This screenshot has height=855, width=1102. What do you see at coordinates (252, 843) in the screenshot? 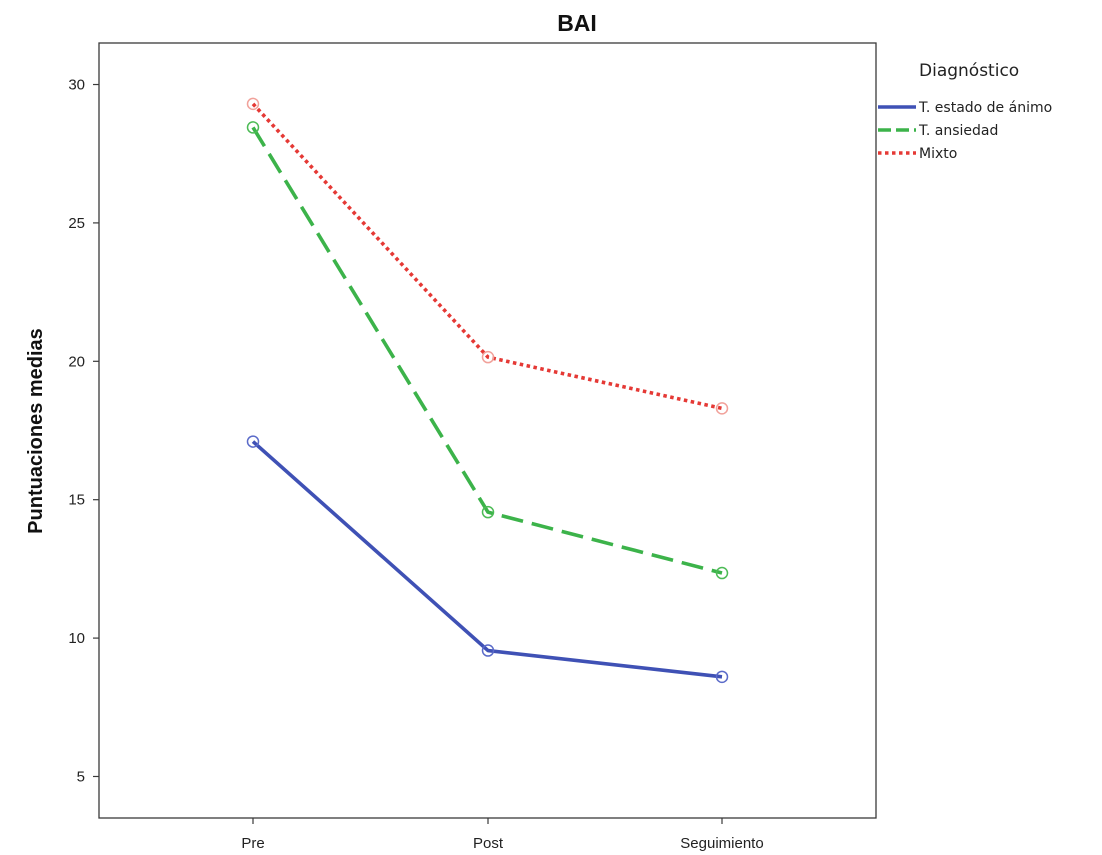
I see `x-tick-label: Pre` at bounding box center [252, 843].